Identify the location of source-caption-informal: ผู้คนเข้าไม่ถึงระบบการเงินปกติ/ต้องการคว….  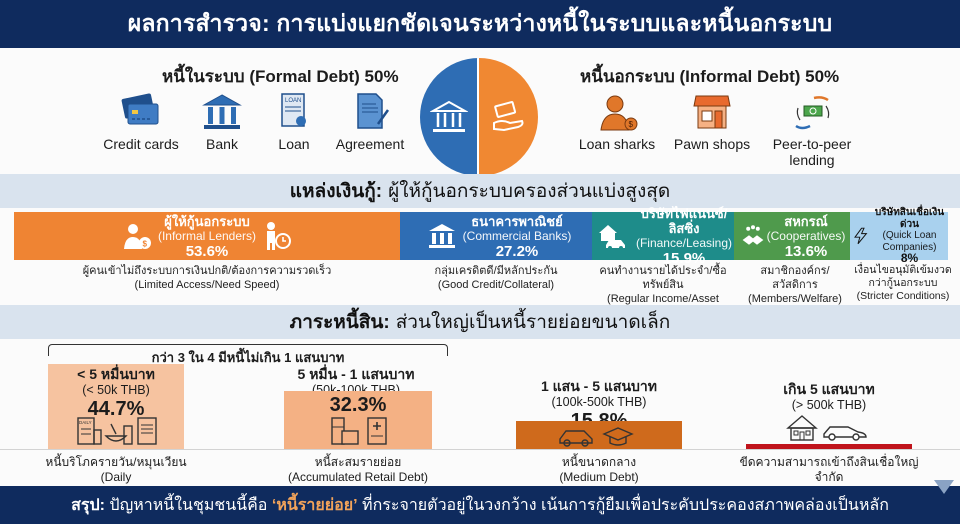
(207, 278).